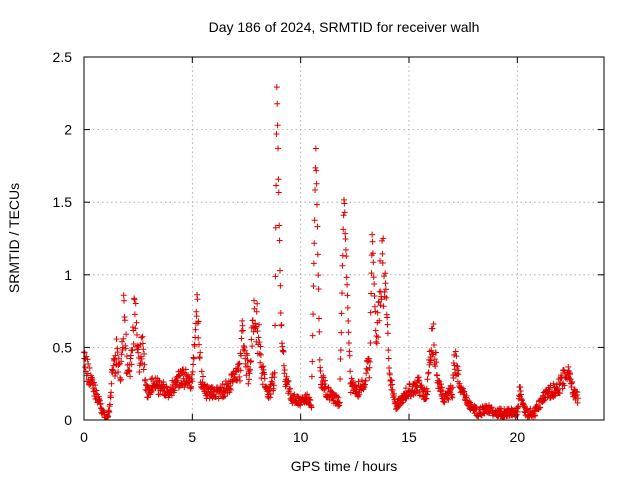 The height and width of the screenshot is (480, 640). I want to click on y-tick-label: 1.5, so click(63, 202).